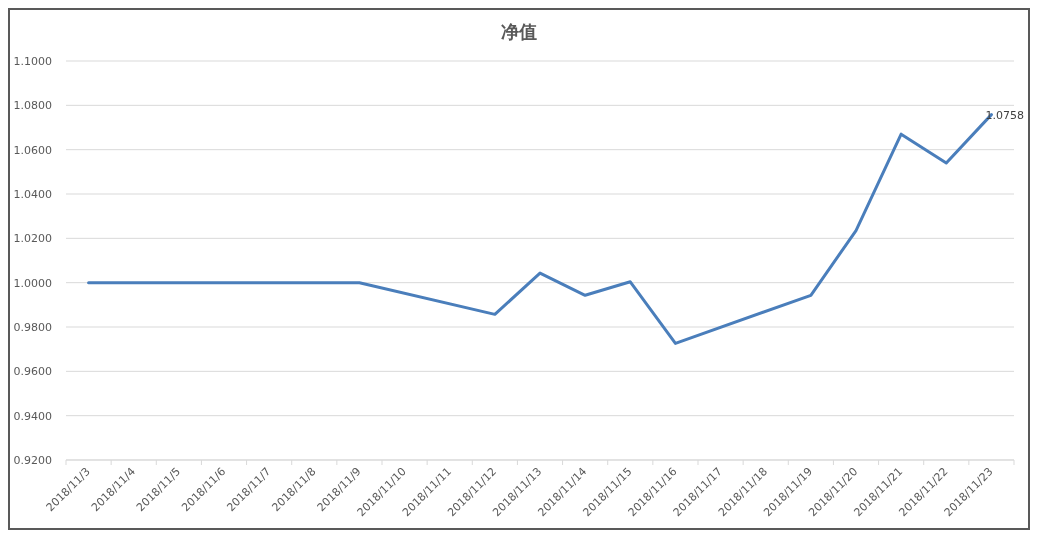 This screenshot has width=1038, height=538. Describe the element at coordinates (32, 460) in the screenshot. I see `y-tick-label: 0.9200` at that location.